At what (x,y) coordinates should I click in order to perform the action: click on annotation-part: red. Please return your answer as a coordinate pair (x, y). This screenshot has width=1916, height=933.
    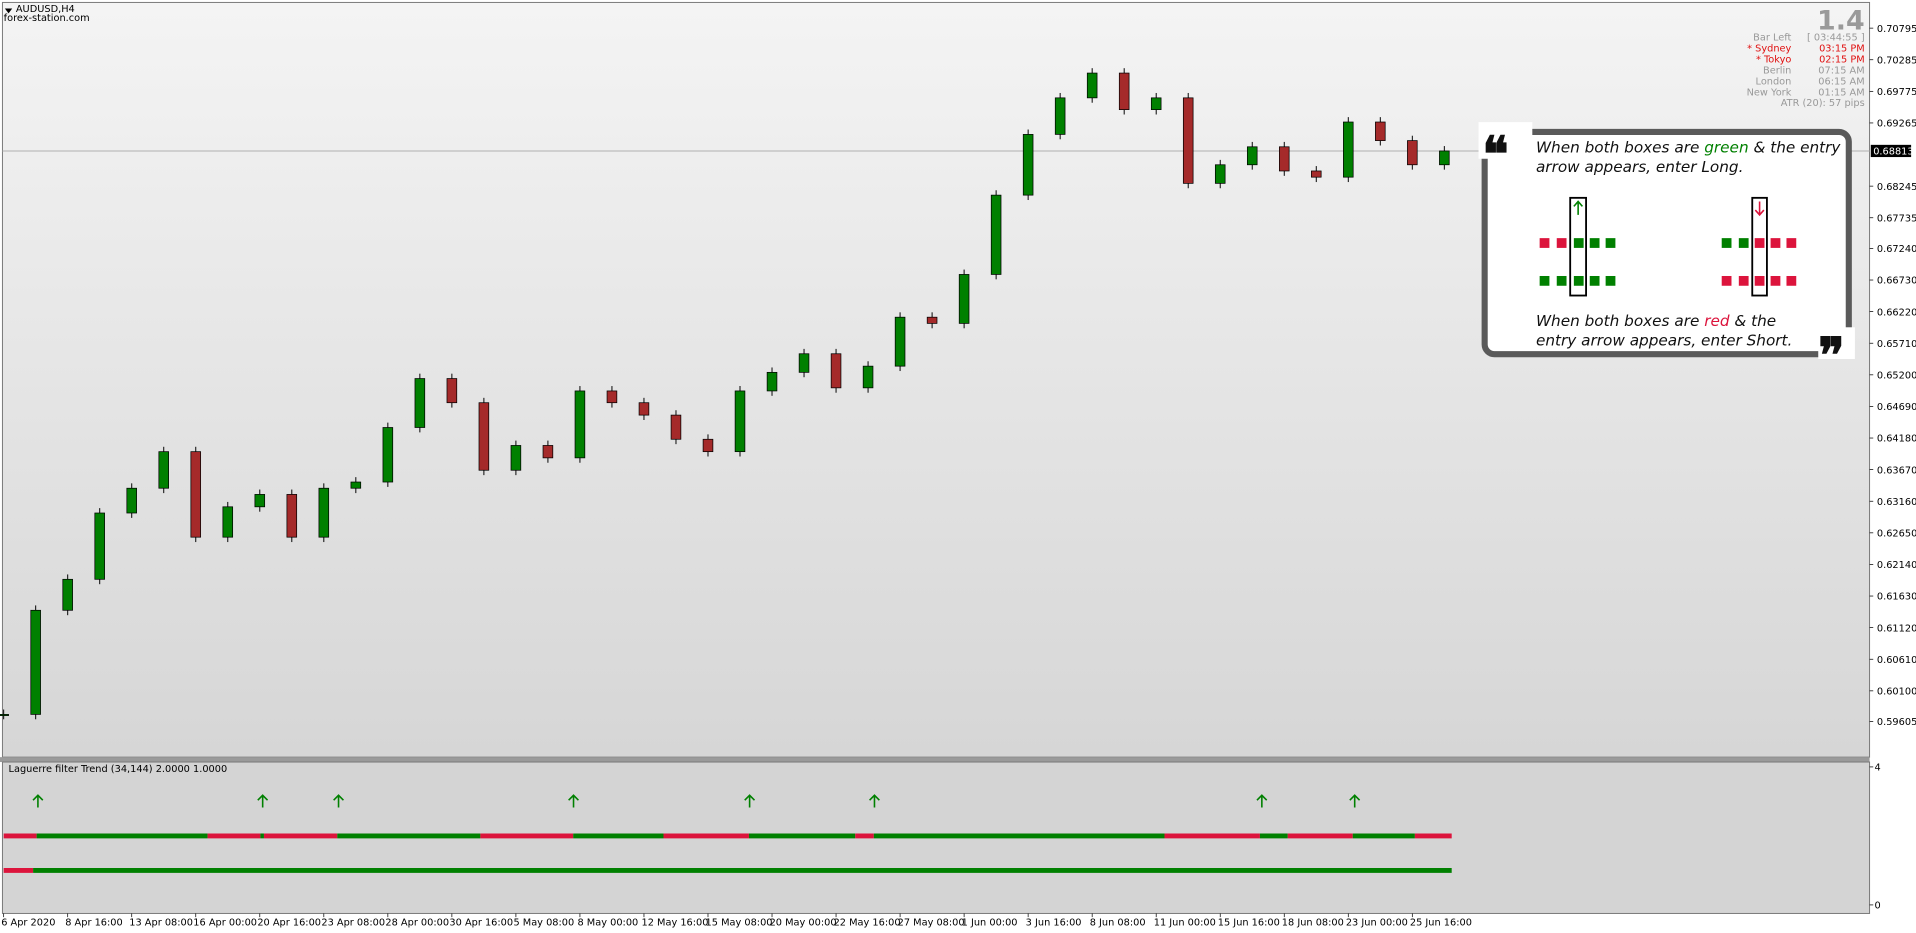
    Looking at the image, I should click on (1717, 321).